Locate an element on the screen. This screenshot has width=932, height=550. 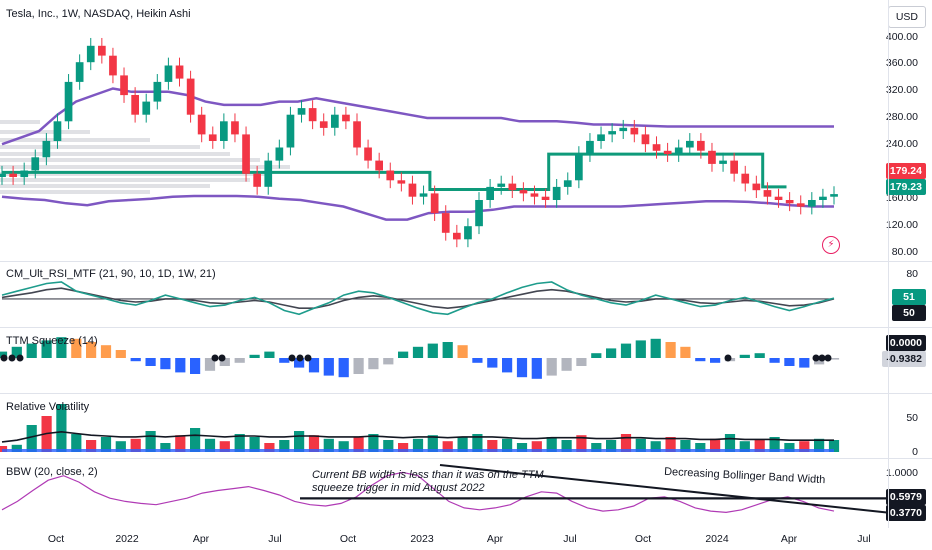
bbw-panel-title: BBW (20, close, 2) is located at coordinates (52, 472).